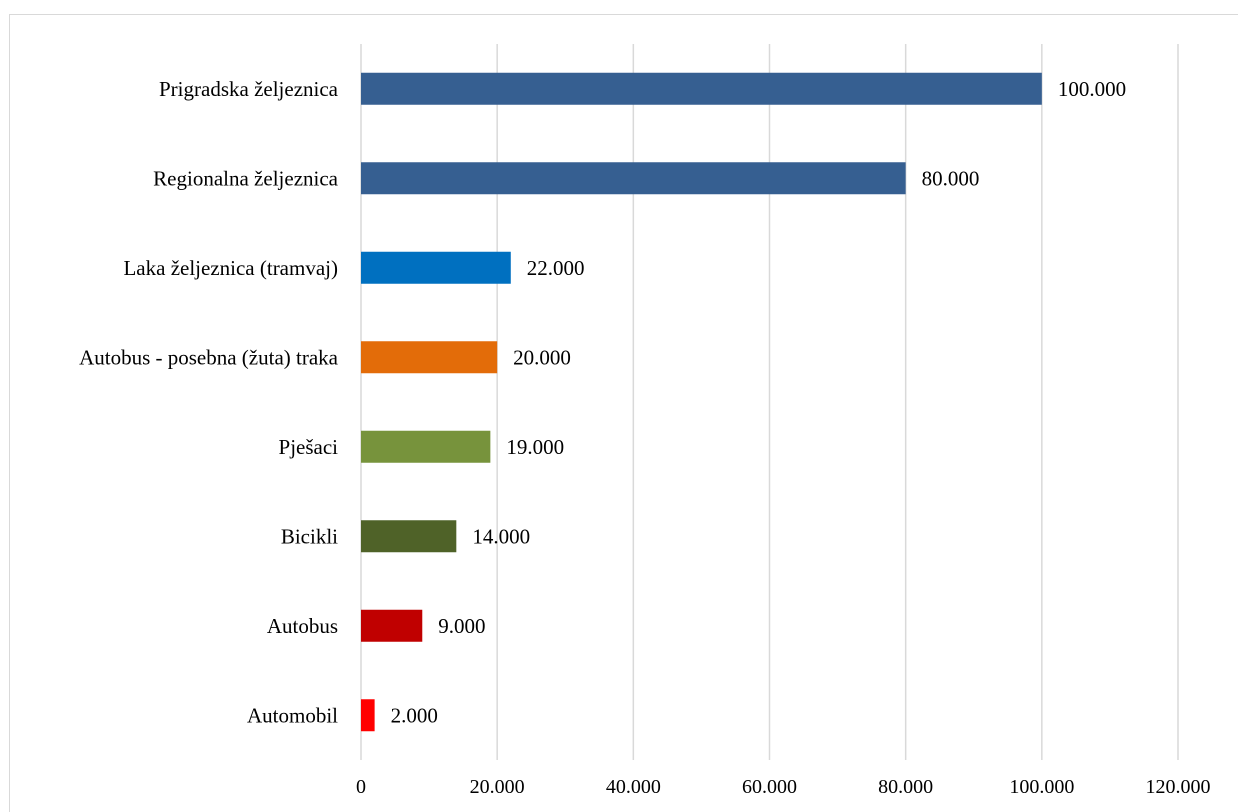  What do you see at coordinates (209, 357) in the screenshot?
I see `category-label: Autobus - posebna (žuta) traka` at bounding box center [209, 357].